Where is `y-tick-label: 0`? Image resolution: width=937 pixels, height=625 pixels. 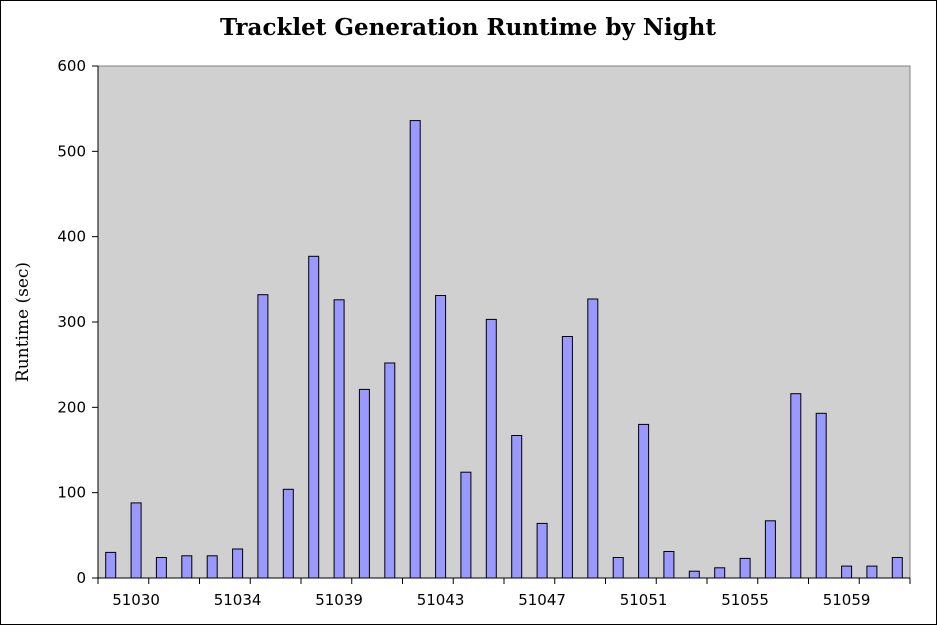 y-tick-label: 0 is located at coordinates (81, 578).